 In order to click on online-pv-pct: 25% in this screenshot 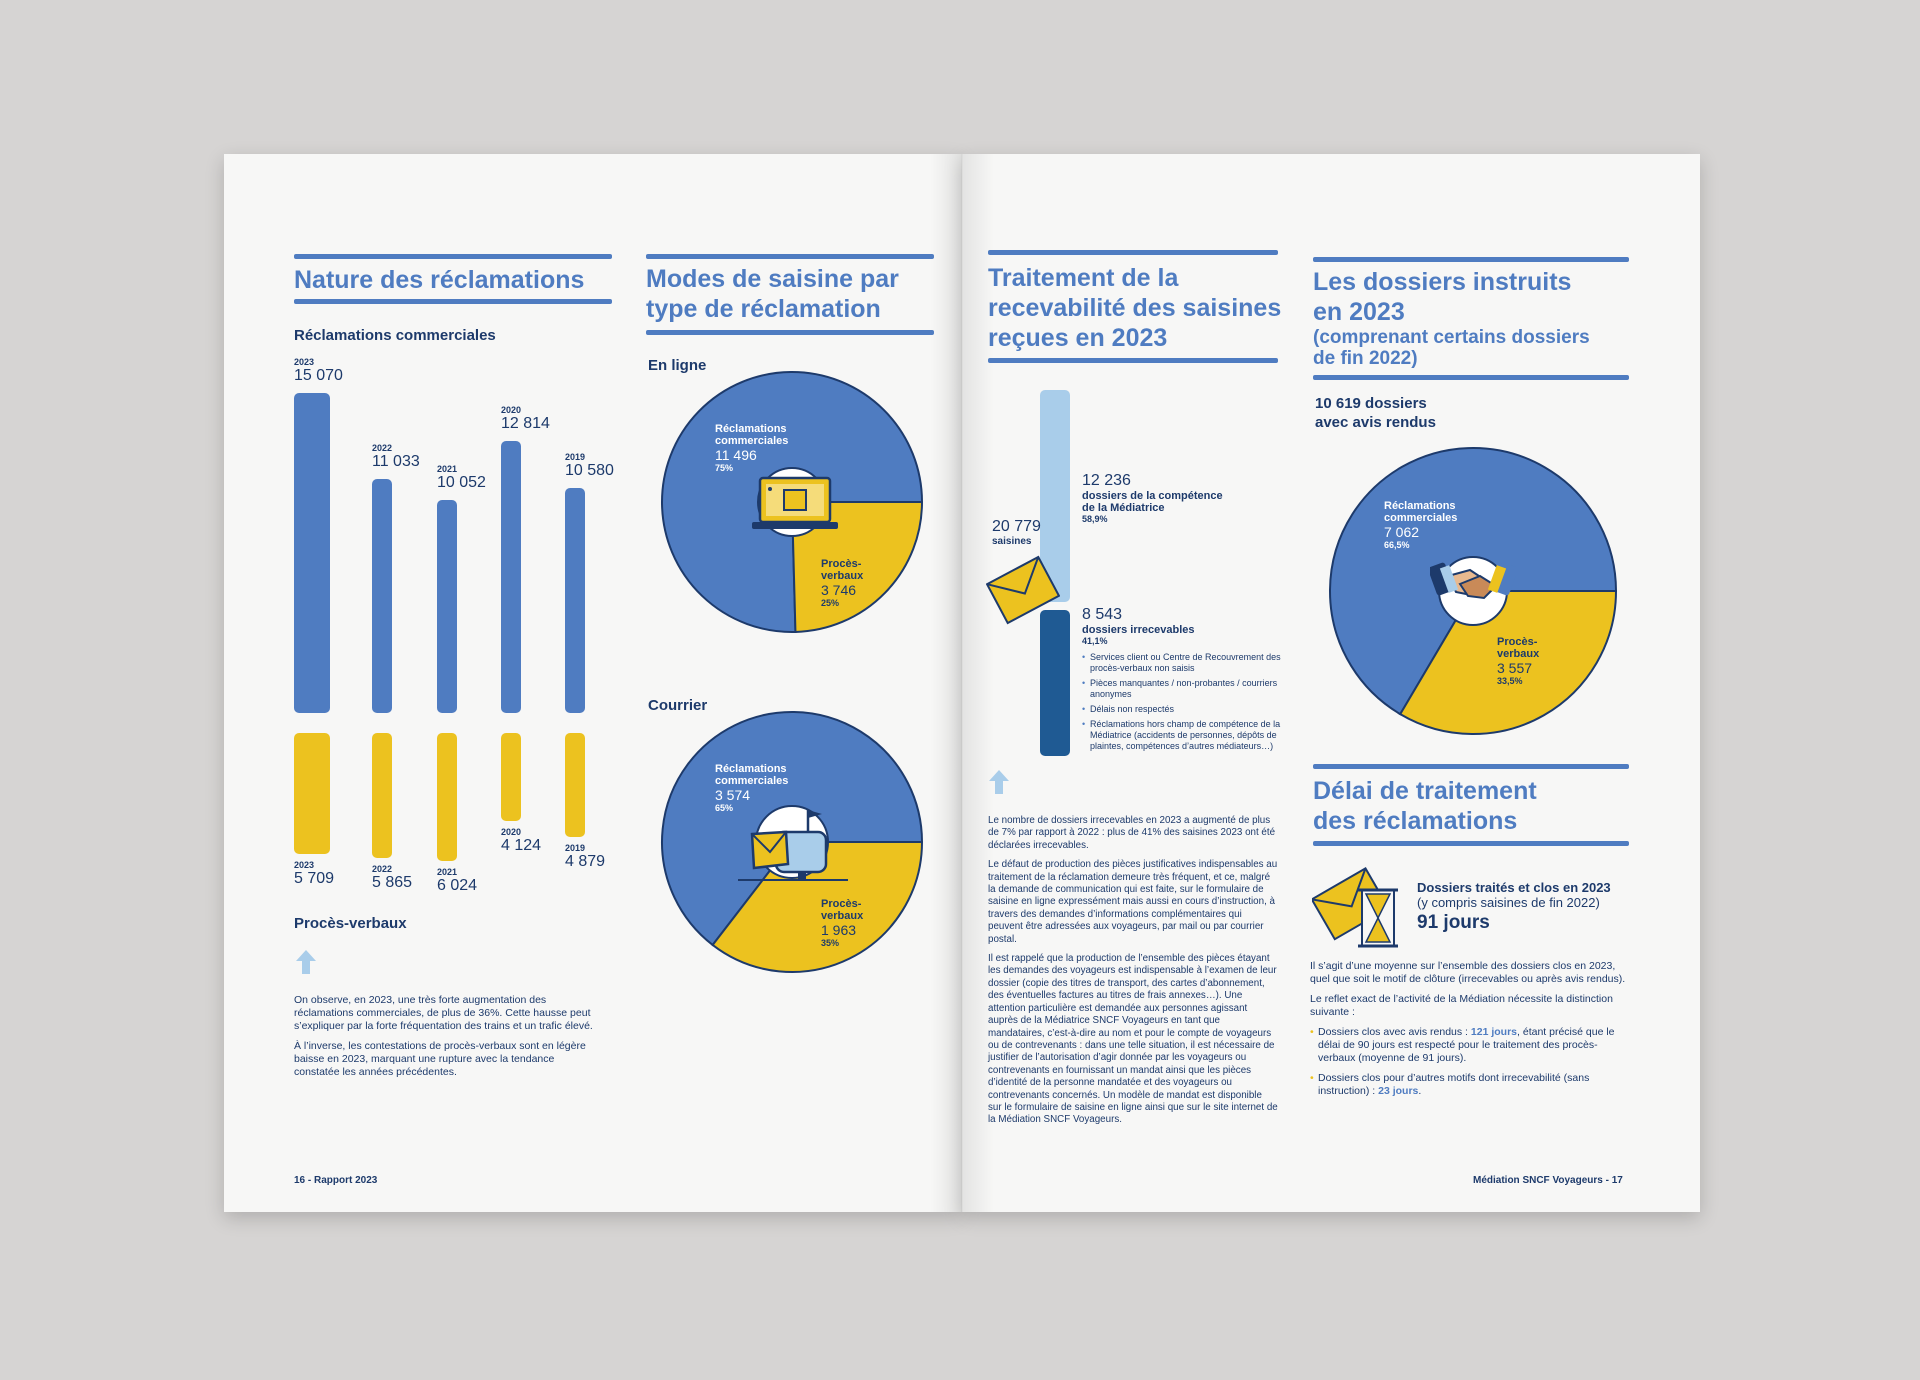, I will do `click(830, 603)`.